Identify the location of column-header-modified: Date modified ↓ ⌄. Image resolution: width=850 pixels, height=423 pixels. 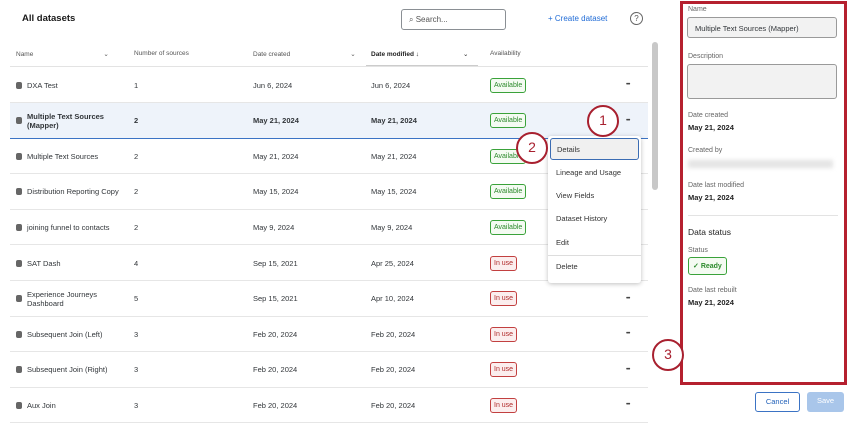
(420, 54).